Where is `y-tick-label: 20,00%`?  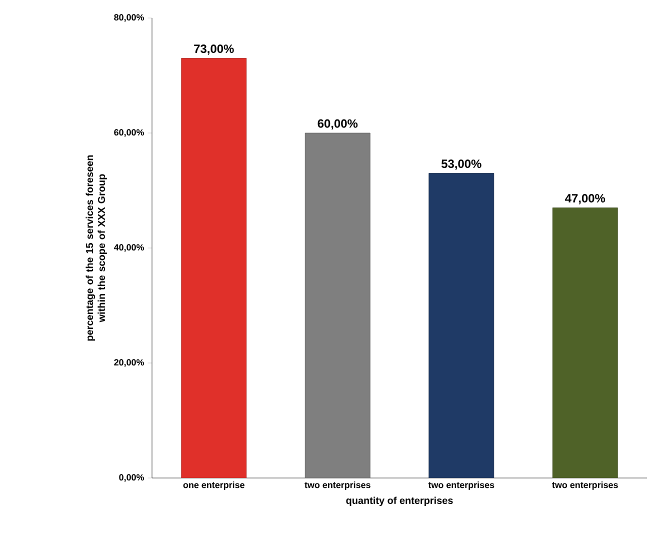
y-tick-label: 20,00% is located at coordinates (129, 363).